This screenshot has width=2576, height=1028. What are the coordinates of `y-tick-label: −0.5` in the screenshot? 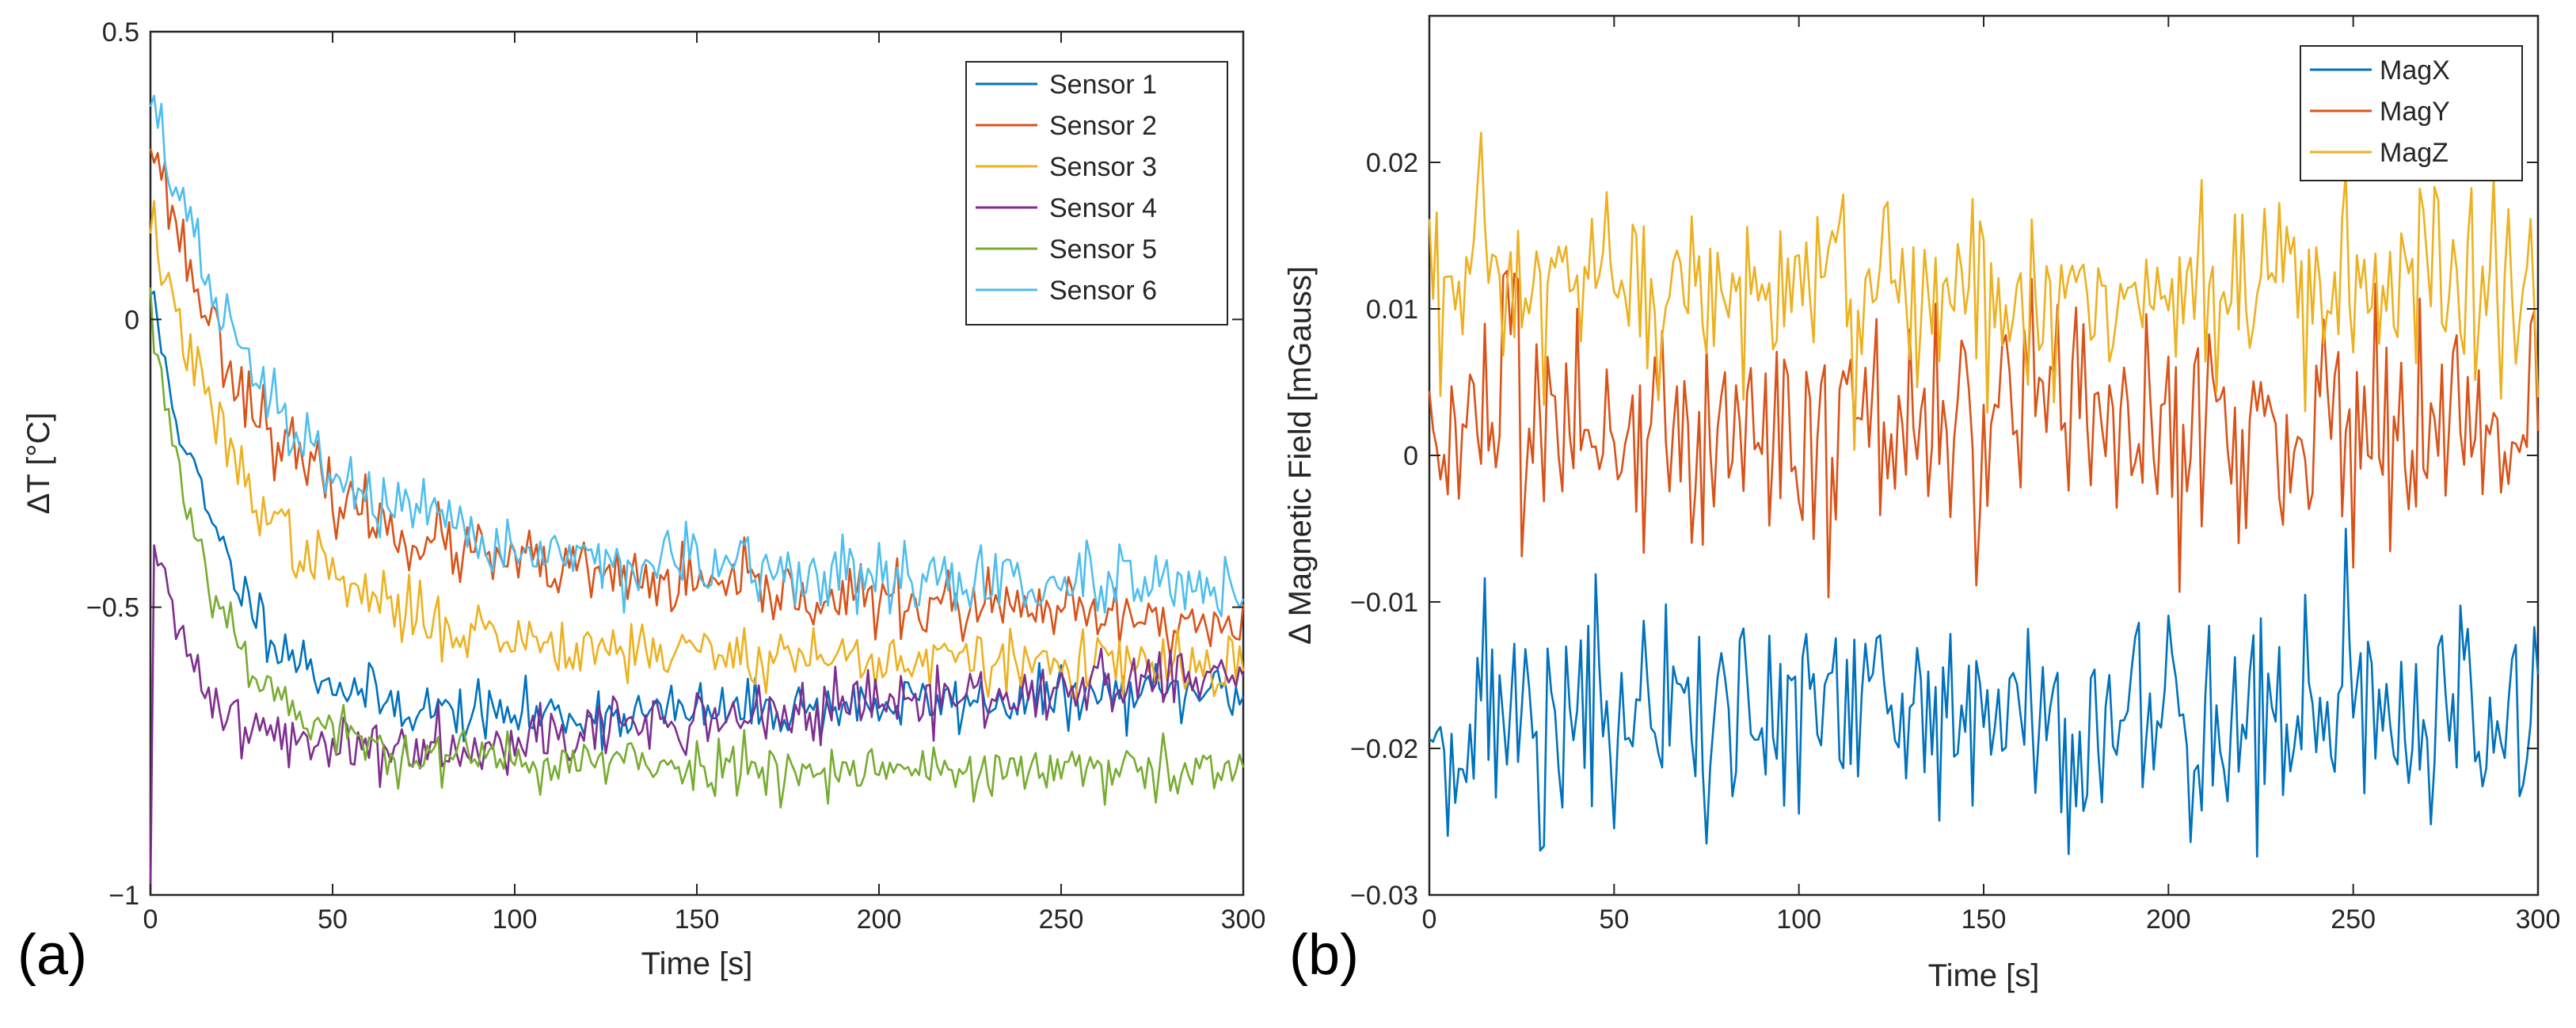 It's located at (112, 608).